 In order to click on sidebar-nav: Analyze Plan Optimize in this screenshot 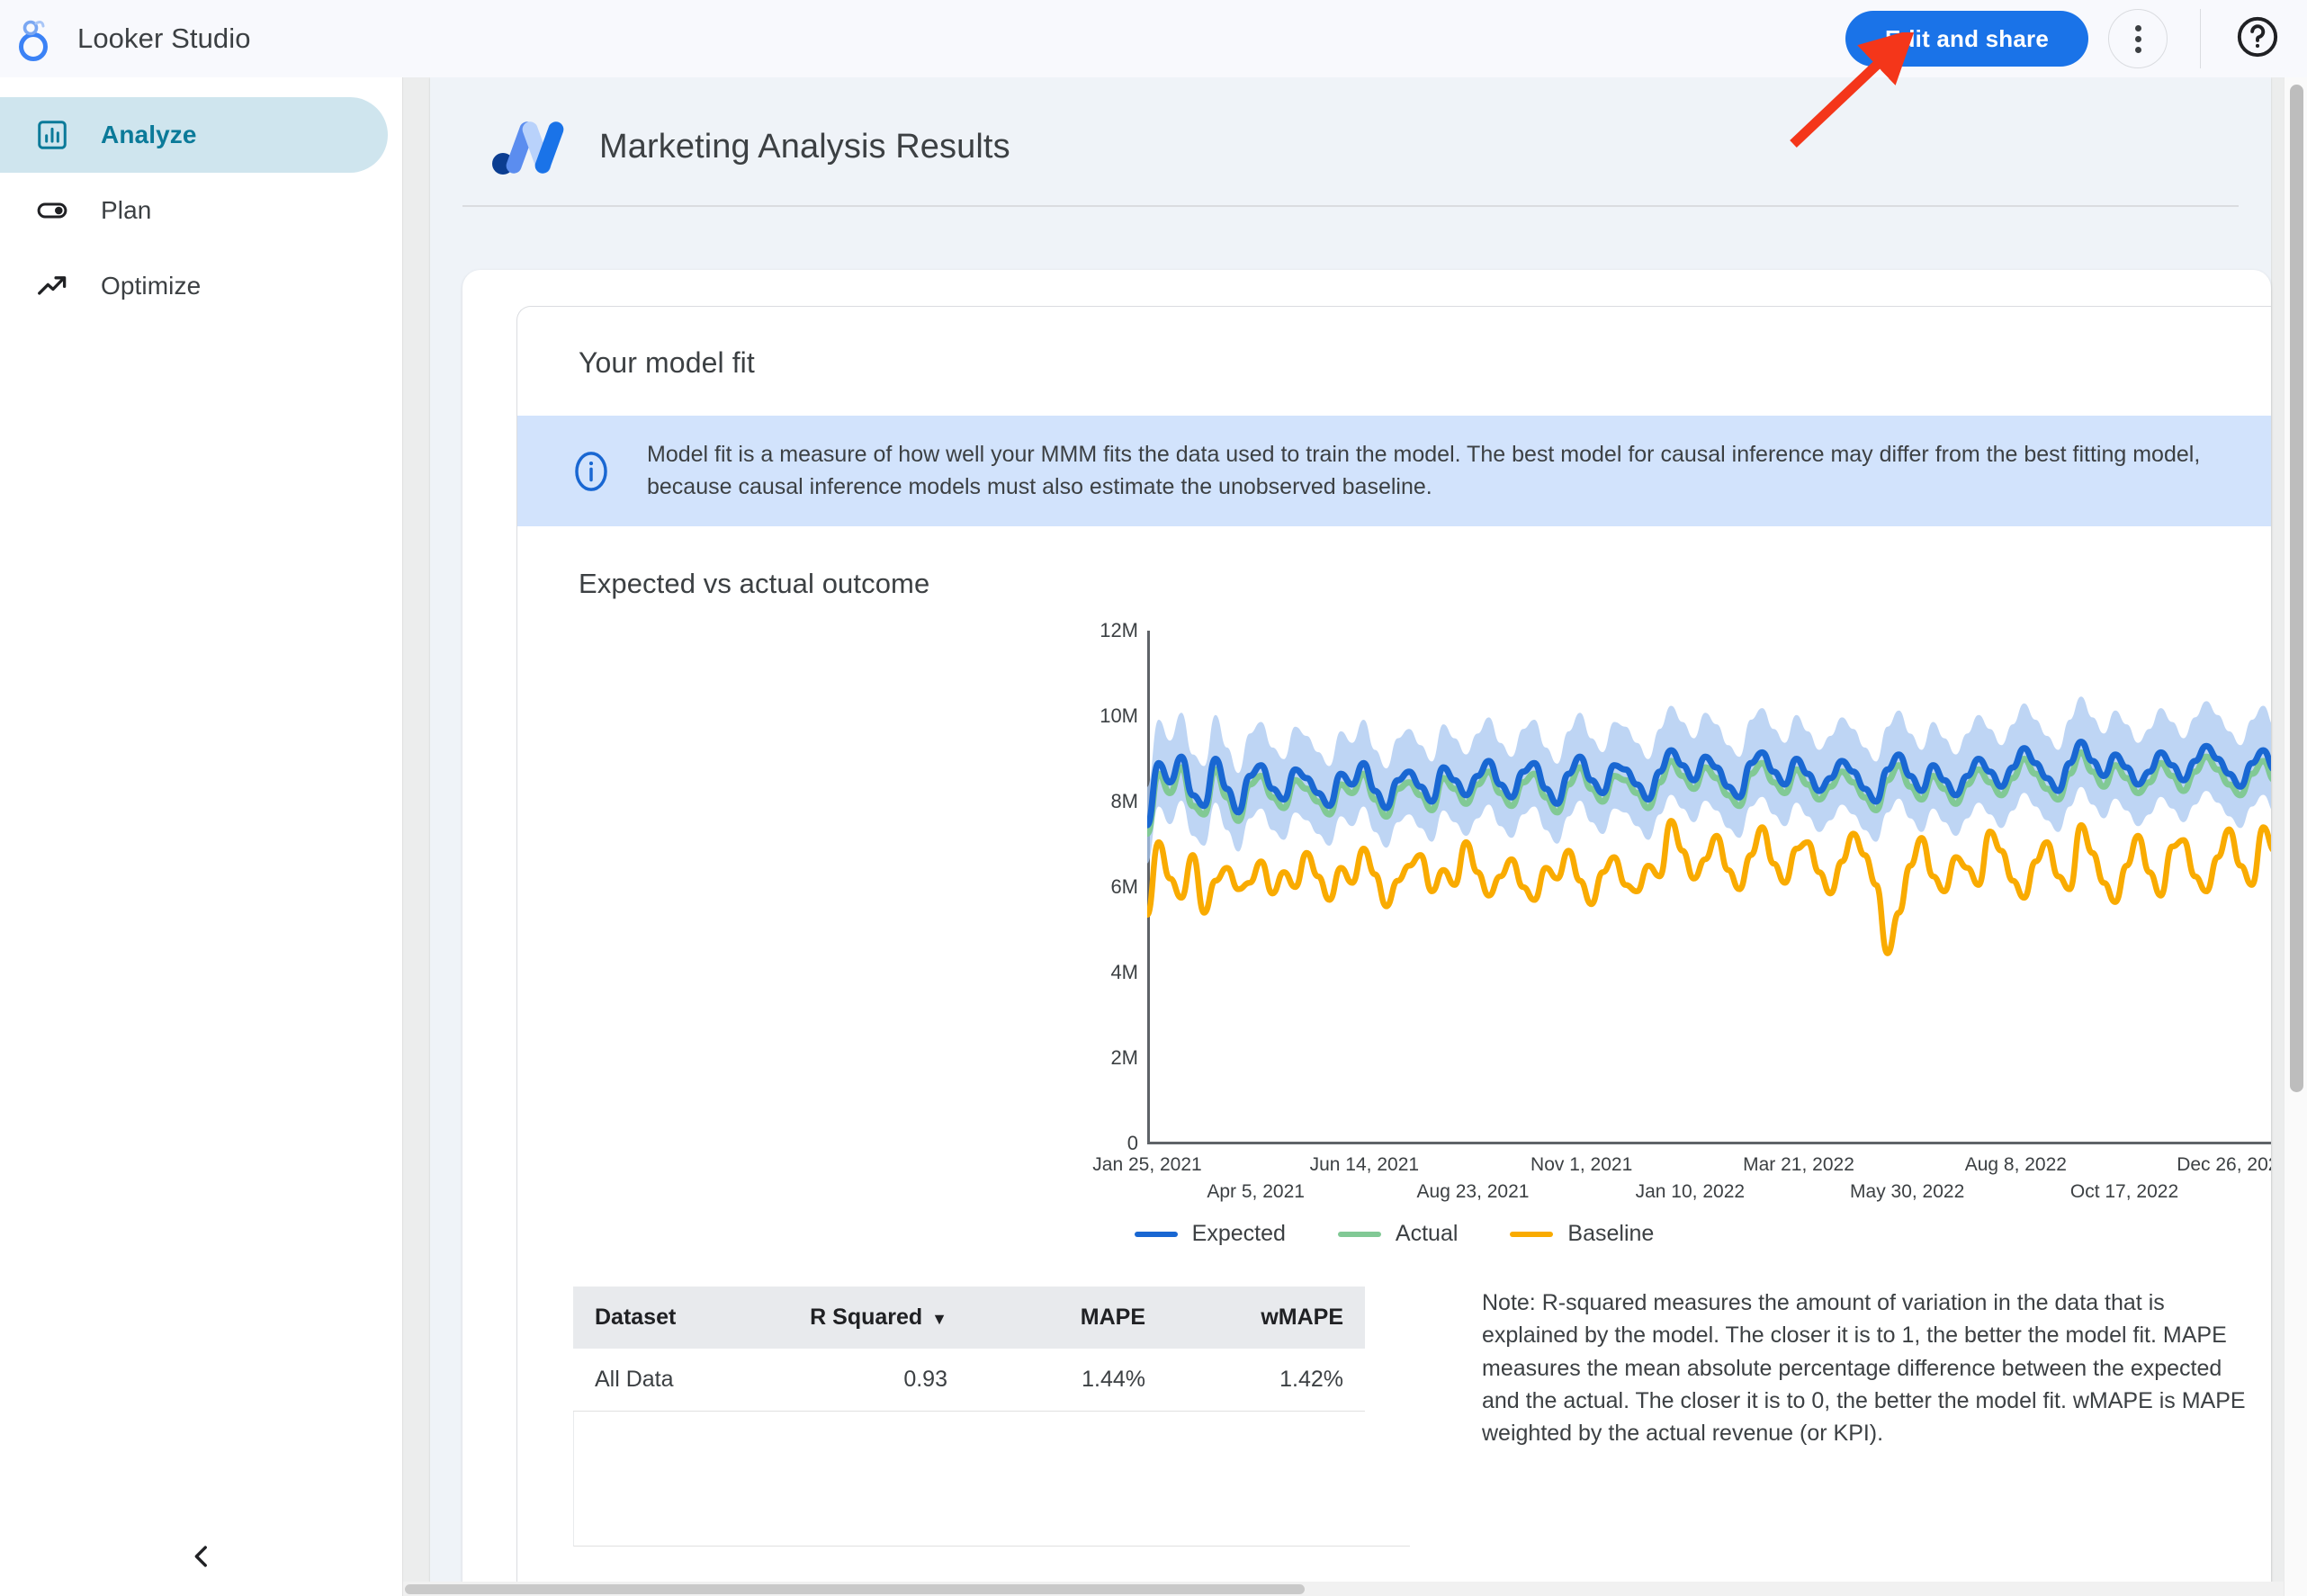, I will do `click(201, 200)`.